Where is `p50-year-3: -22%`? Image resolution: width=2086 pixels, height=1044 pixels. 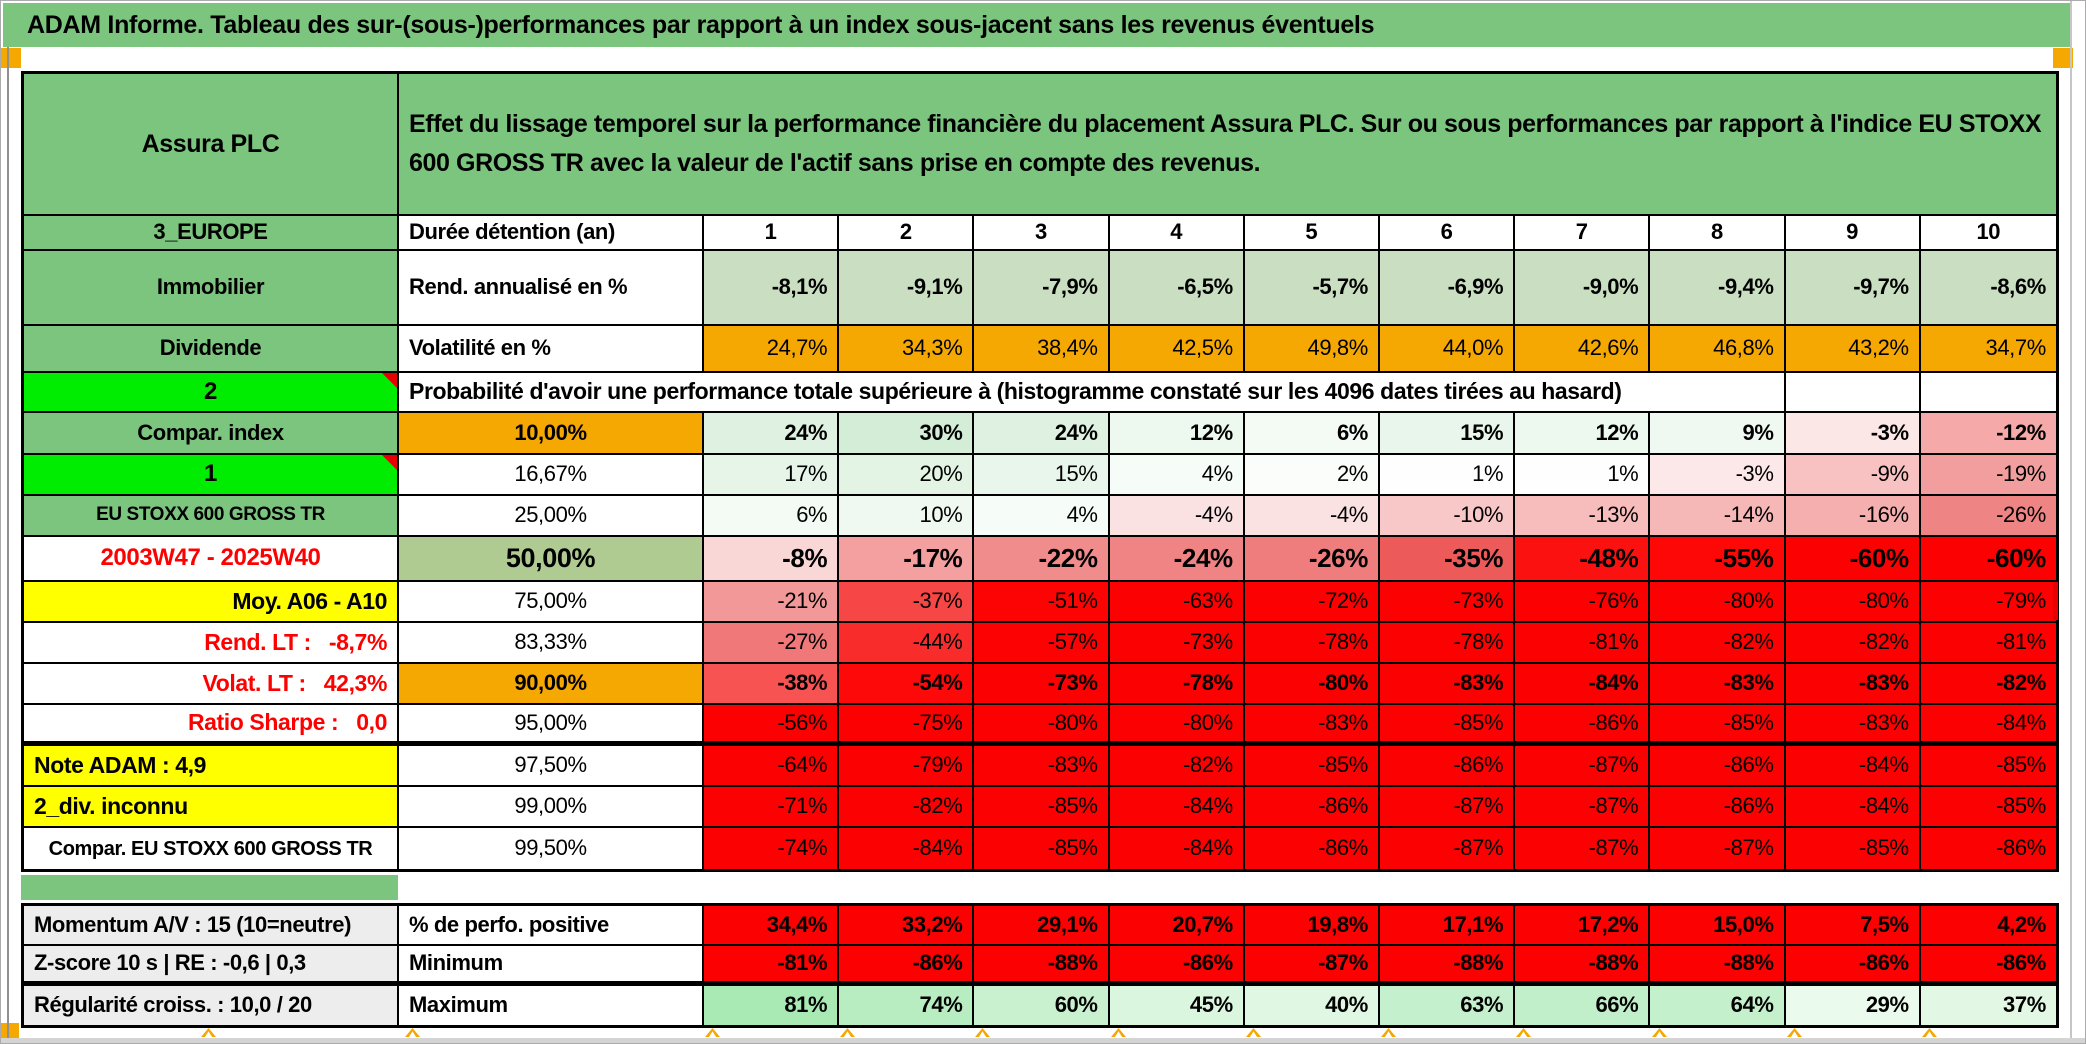 p50-year-3: -22% is located at coordinates (1042, 559).